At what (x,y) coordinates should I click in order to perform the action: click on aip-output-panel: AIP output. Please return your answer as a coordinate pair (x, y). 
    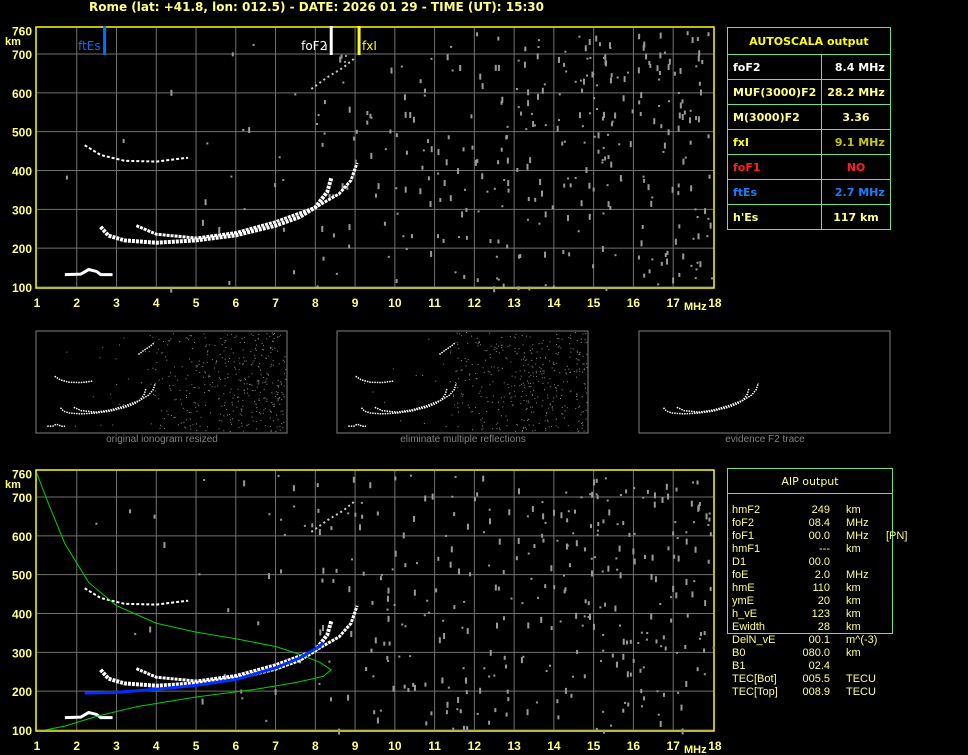
    Looking at the image, I should click on (810, 551).